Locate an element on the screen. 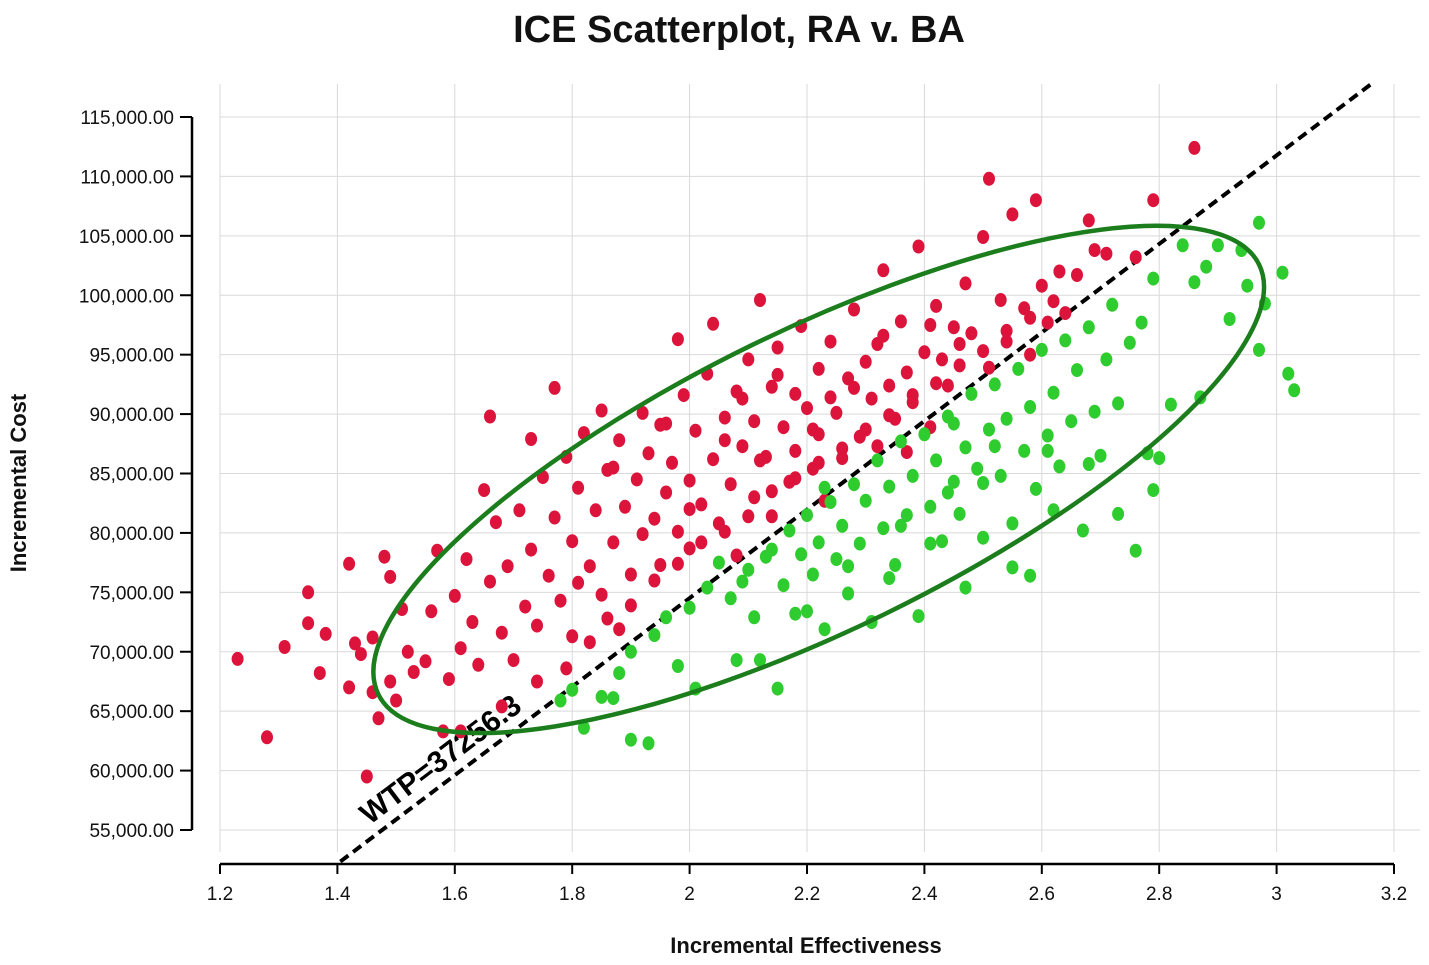 This screenshot has width=1429, height=965. y-tick-label: 60,000.00 is located at coordinates (131, 772).